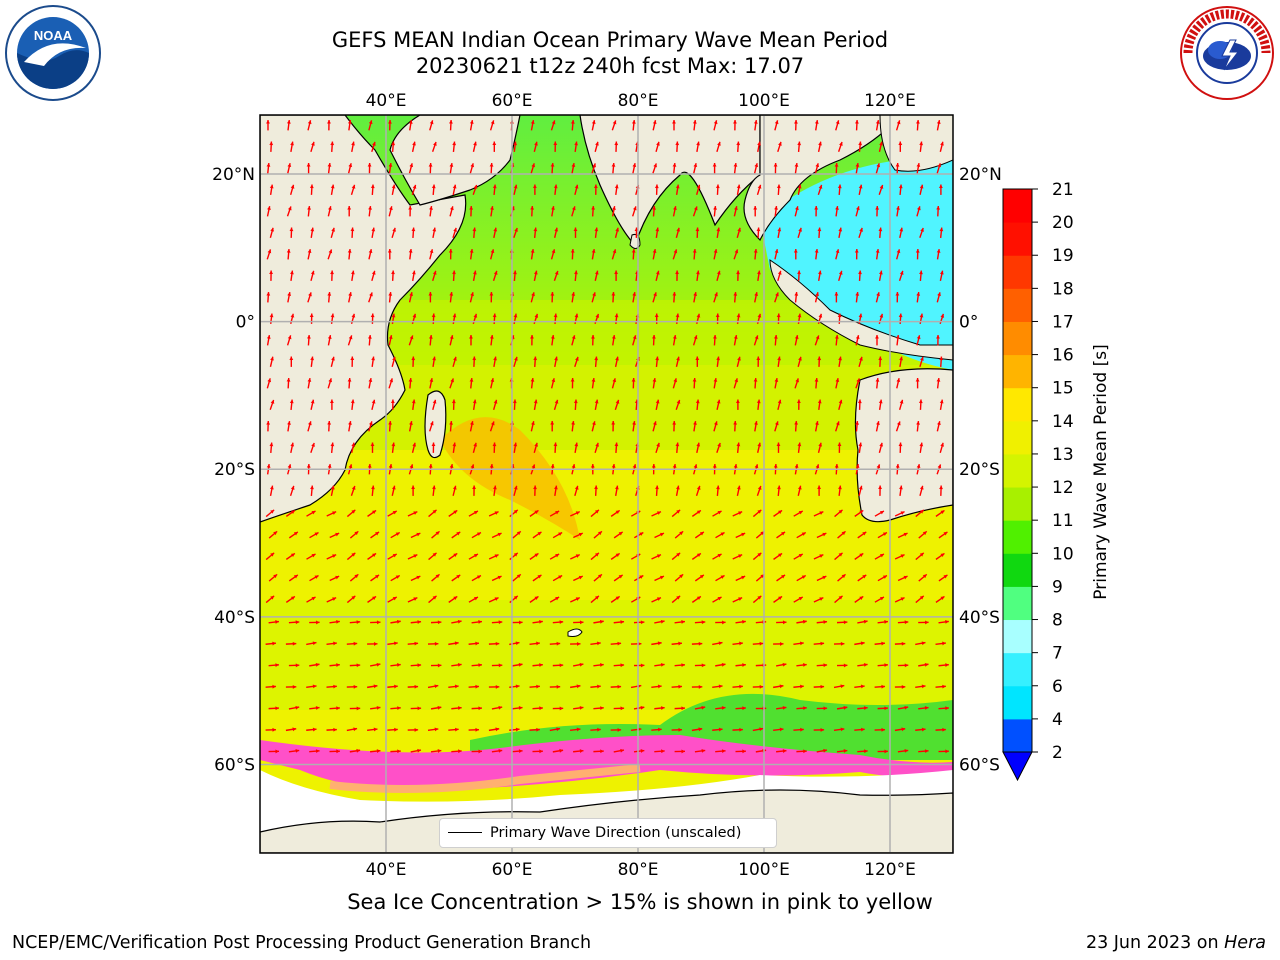 The width and height of the screenshot is (1280, 960). I want to click on colorbar-tick-label: 11, so click(1063, 521).